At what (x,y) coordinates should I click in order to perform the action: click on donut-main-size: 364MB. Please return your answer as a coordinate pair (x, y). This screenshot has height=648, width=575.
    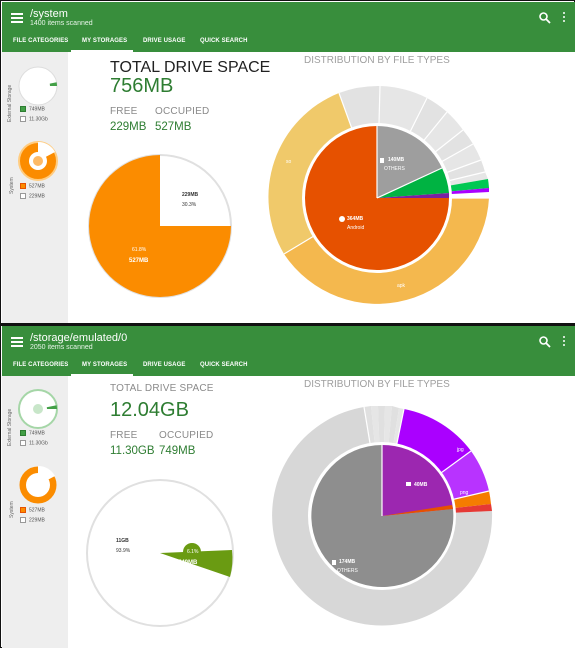
    Looking at the image, I should click on (355, 219).